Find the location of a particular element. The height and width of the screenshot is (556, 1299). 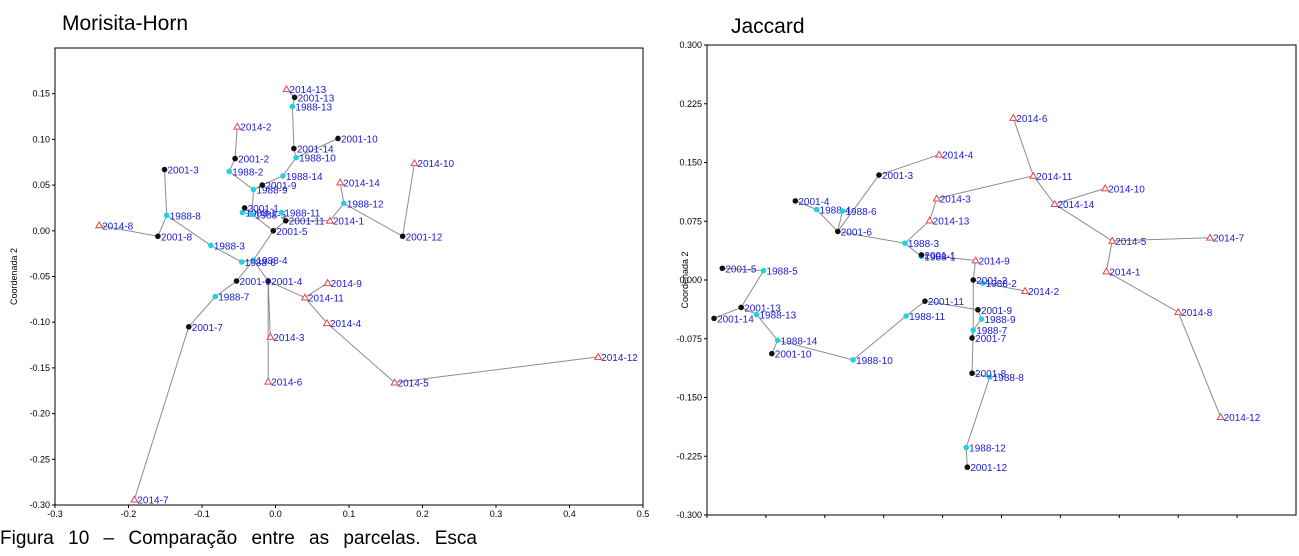

x-tick-label: 0.2 is located at coordinates (422, 514).